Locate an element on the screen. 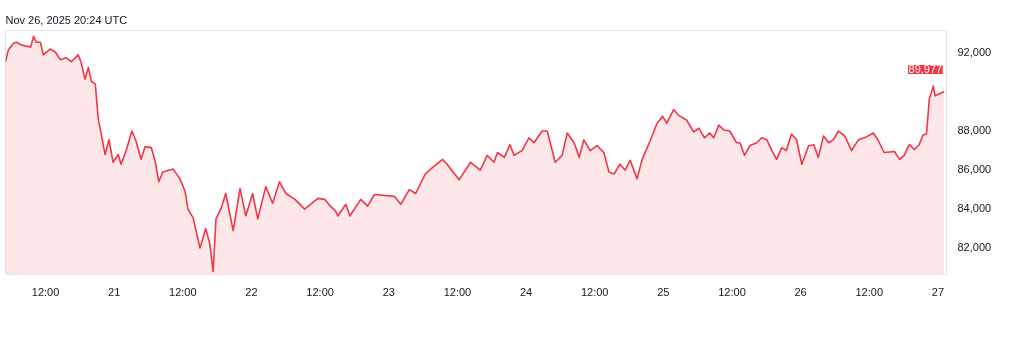  y-tick-label: 88,000 is located at coordinates (974, 130).